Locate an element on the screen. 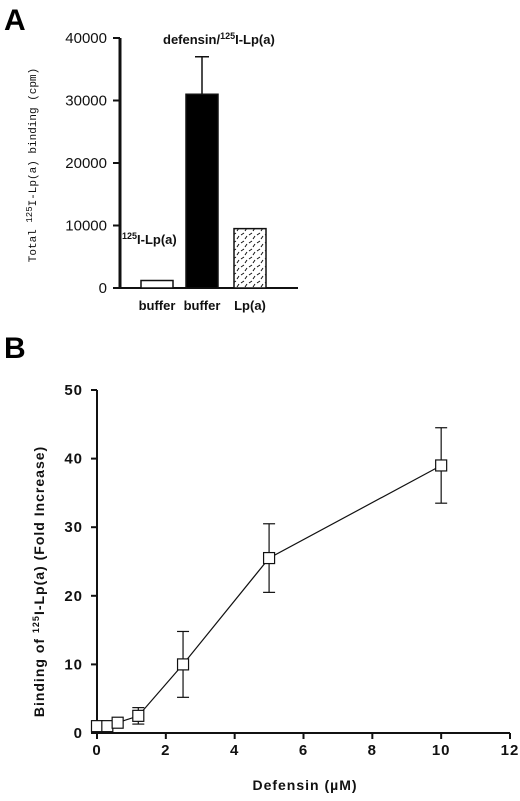  panel-b-x-tick-label: 0 is located at coordinates (96, 750).